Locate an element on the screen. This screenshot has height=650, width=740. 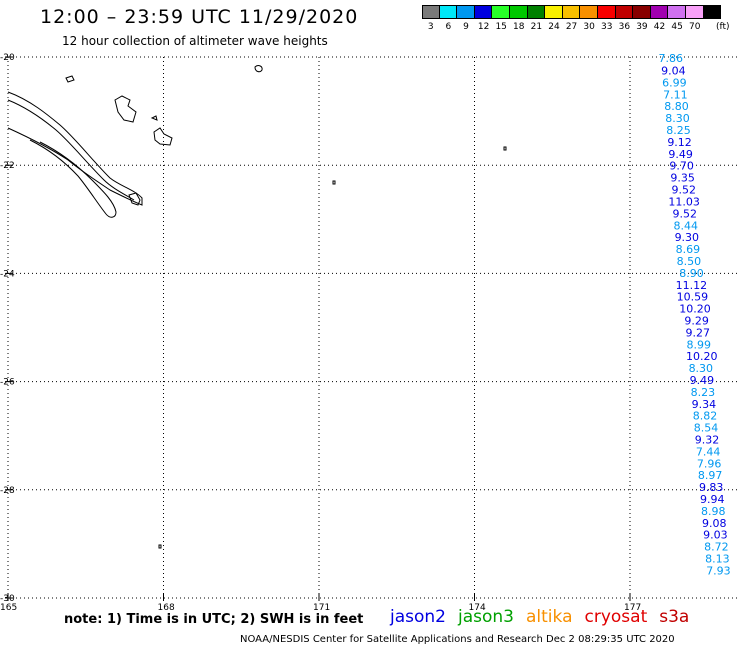
legend-label: 21 is located at coordinates (536, 27).